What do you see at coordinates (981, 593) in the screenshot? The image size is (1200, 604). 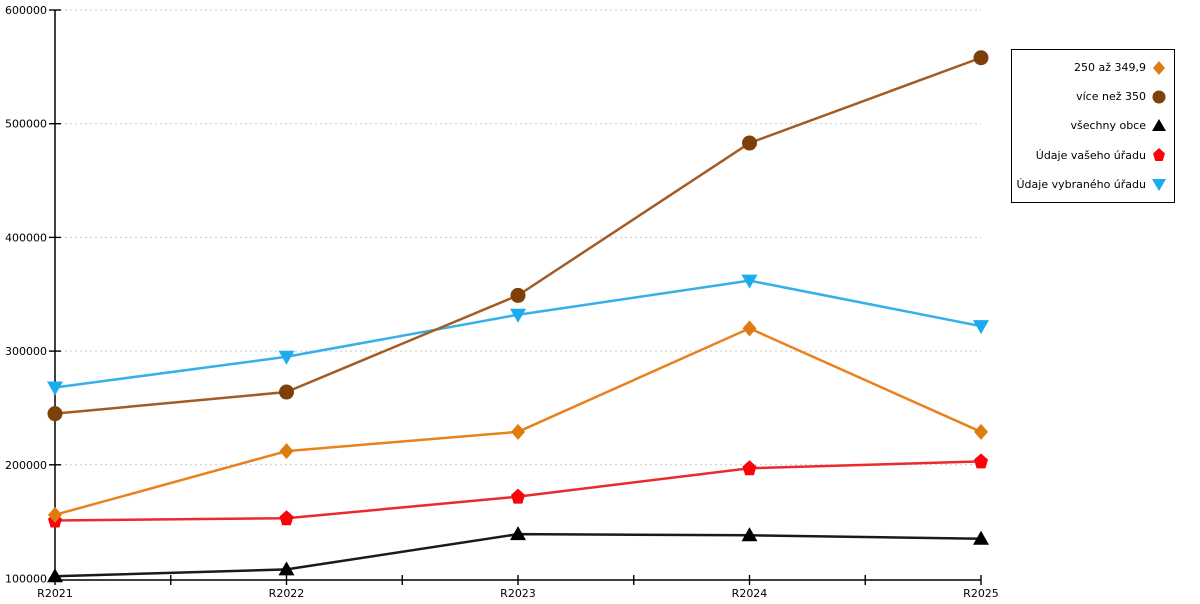 I see `x-tick-label: R2025` at bounding box center [981, 593].